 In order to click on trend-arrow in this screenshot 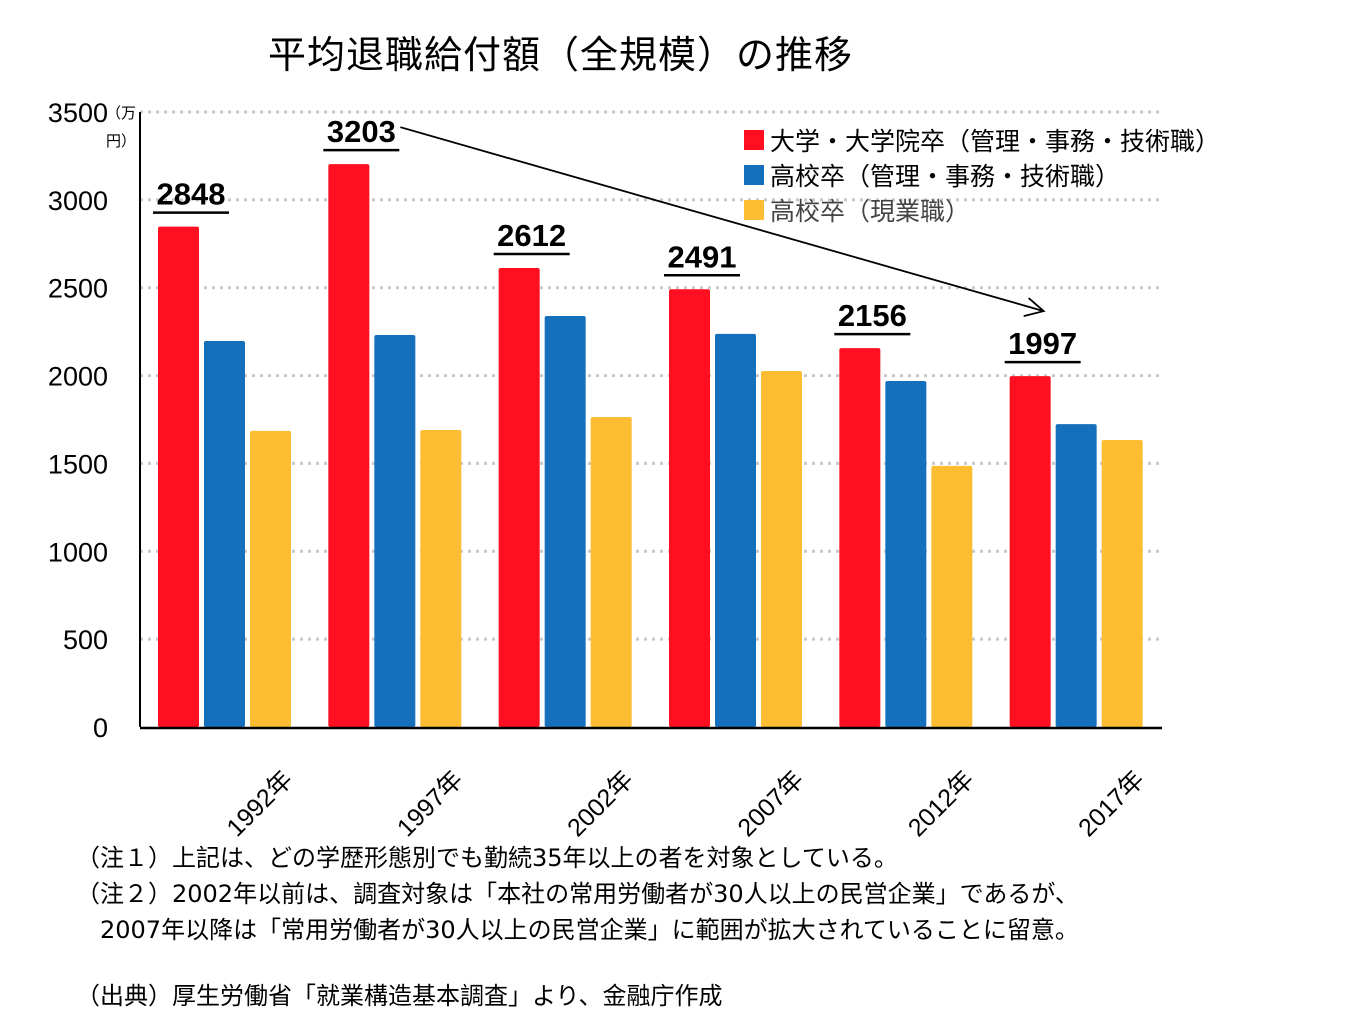, I will do `click(723, 221)`.